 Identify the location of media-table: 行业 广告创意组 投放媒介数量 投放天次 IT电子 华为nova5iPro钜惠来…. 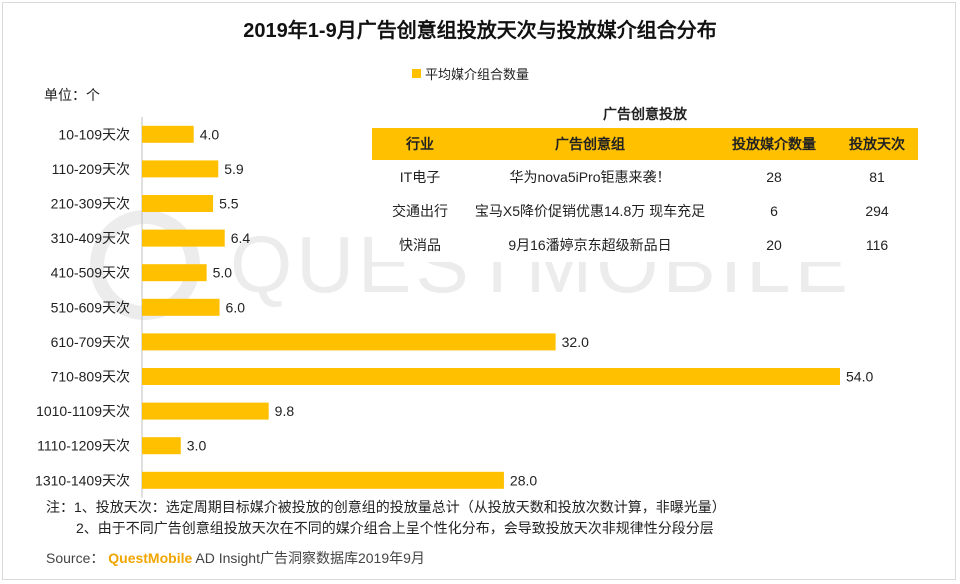
(645, 195).